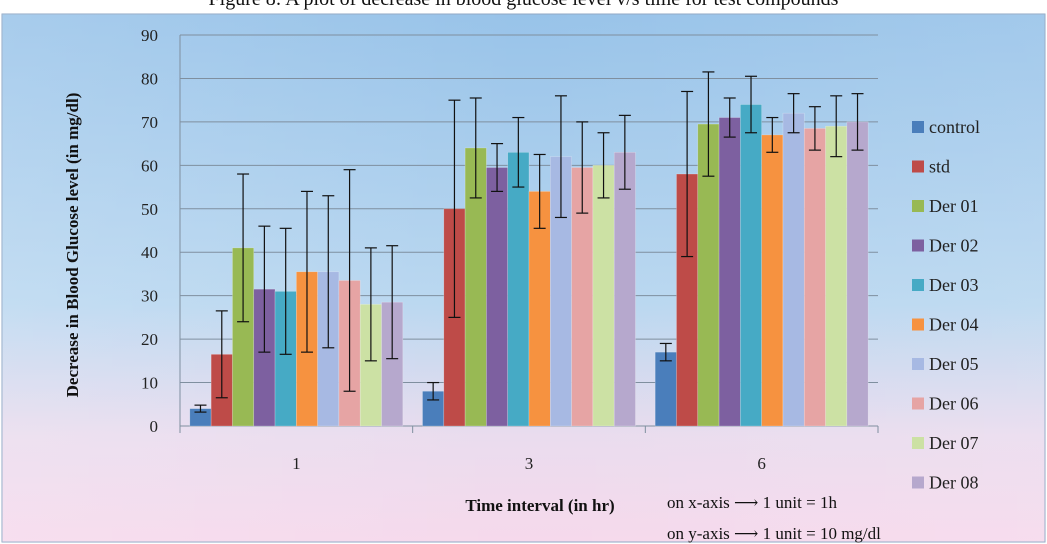 Image resolution: width=1047 pixels, height=544 pixels. I want to click on x-tick-label: 6, so click(761, 463).